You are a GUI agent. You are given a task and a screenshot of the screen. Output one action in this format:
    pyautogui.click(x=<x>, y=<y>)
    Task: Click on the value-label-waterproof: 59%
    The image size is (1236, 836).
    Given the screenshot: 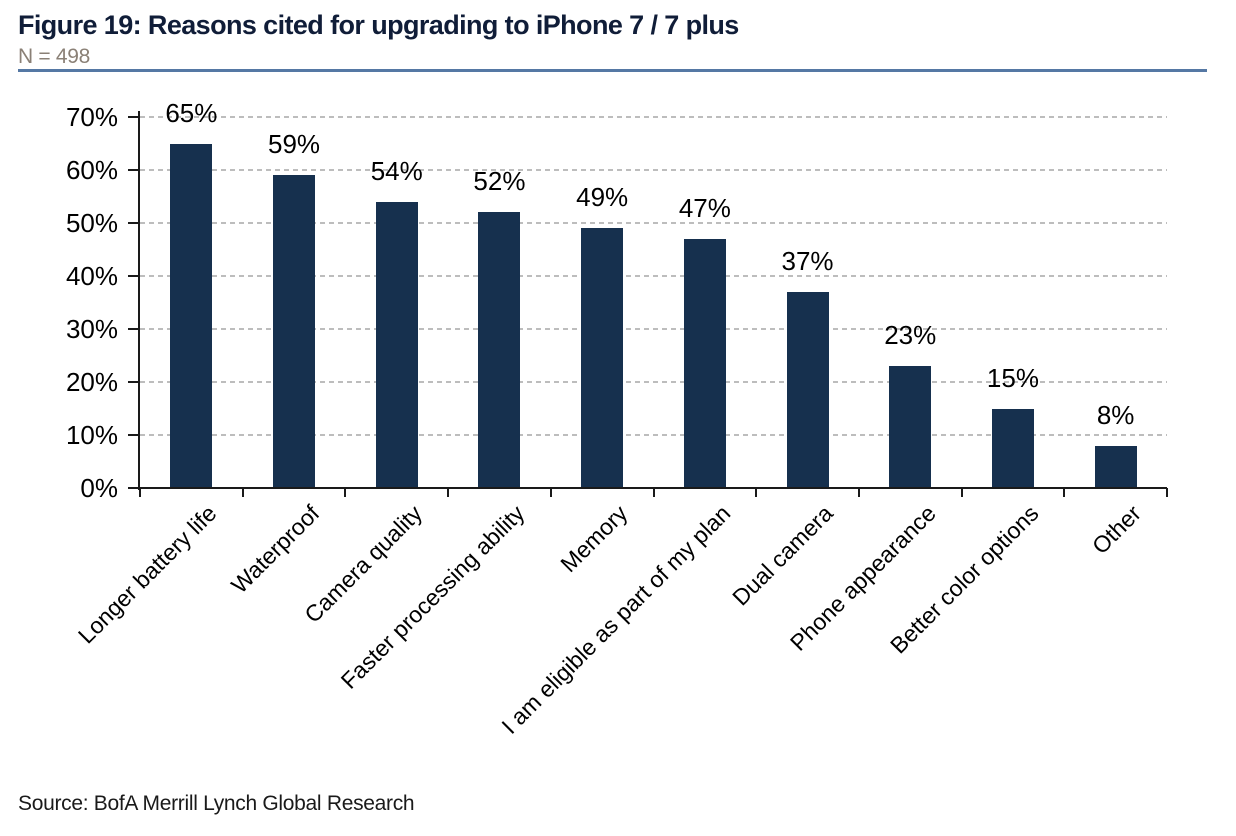 What is the action you would take?
    pyautogui.click(x=294, y=144)
    